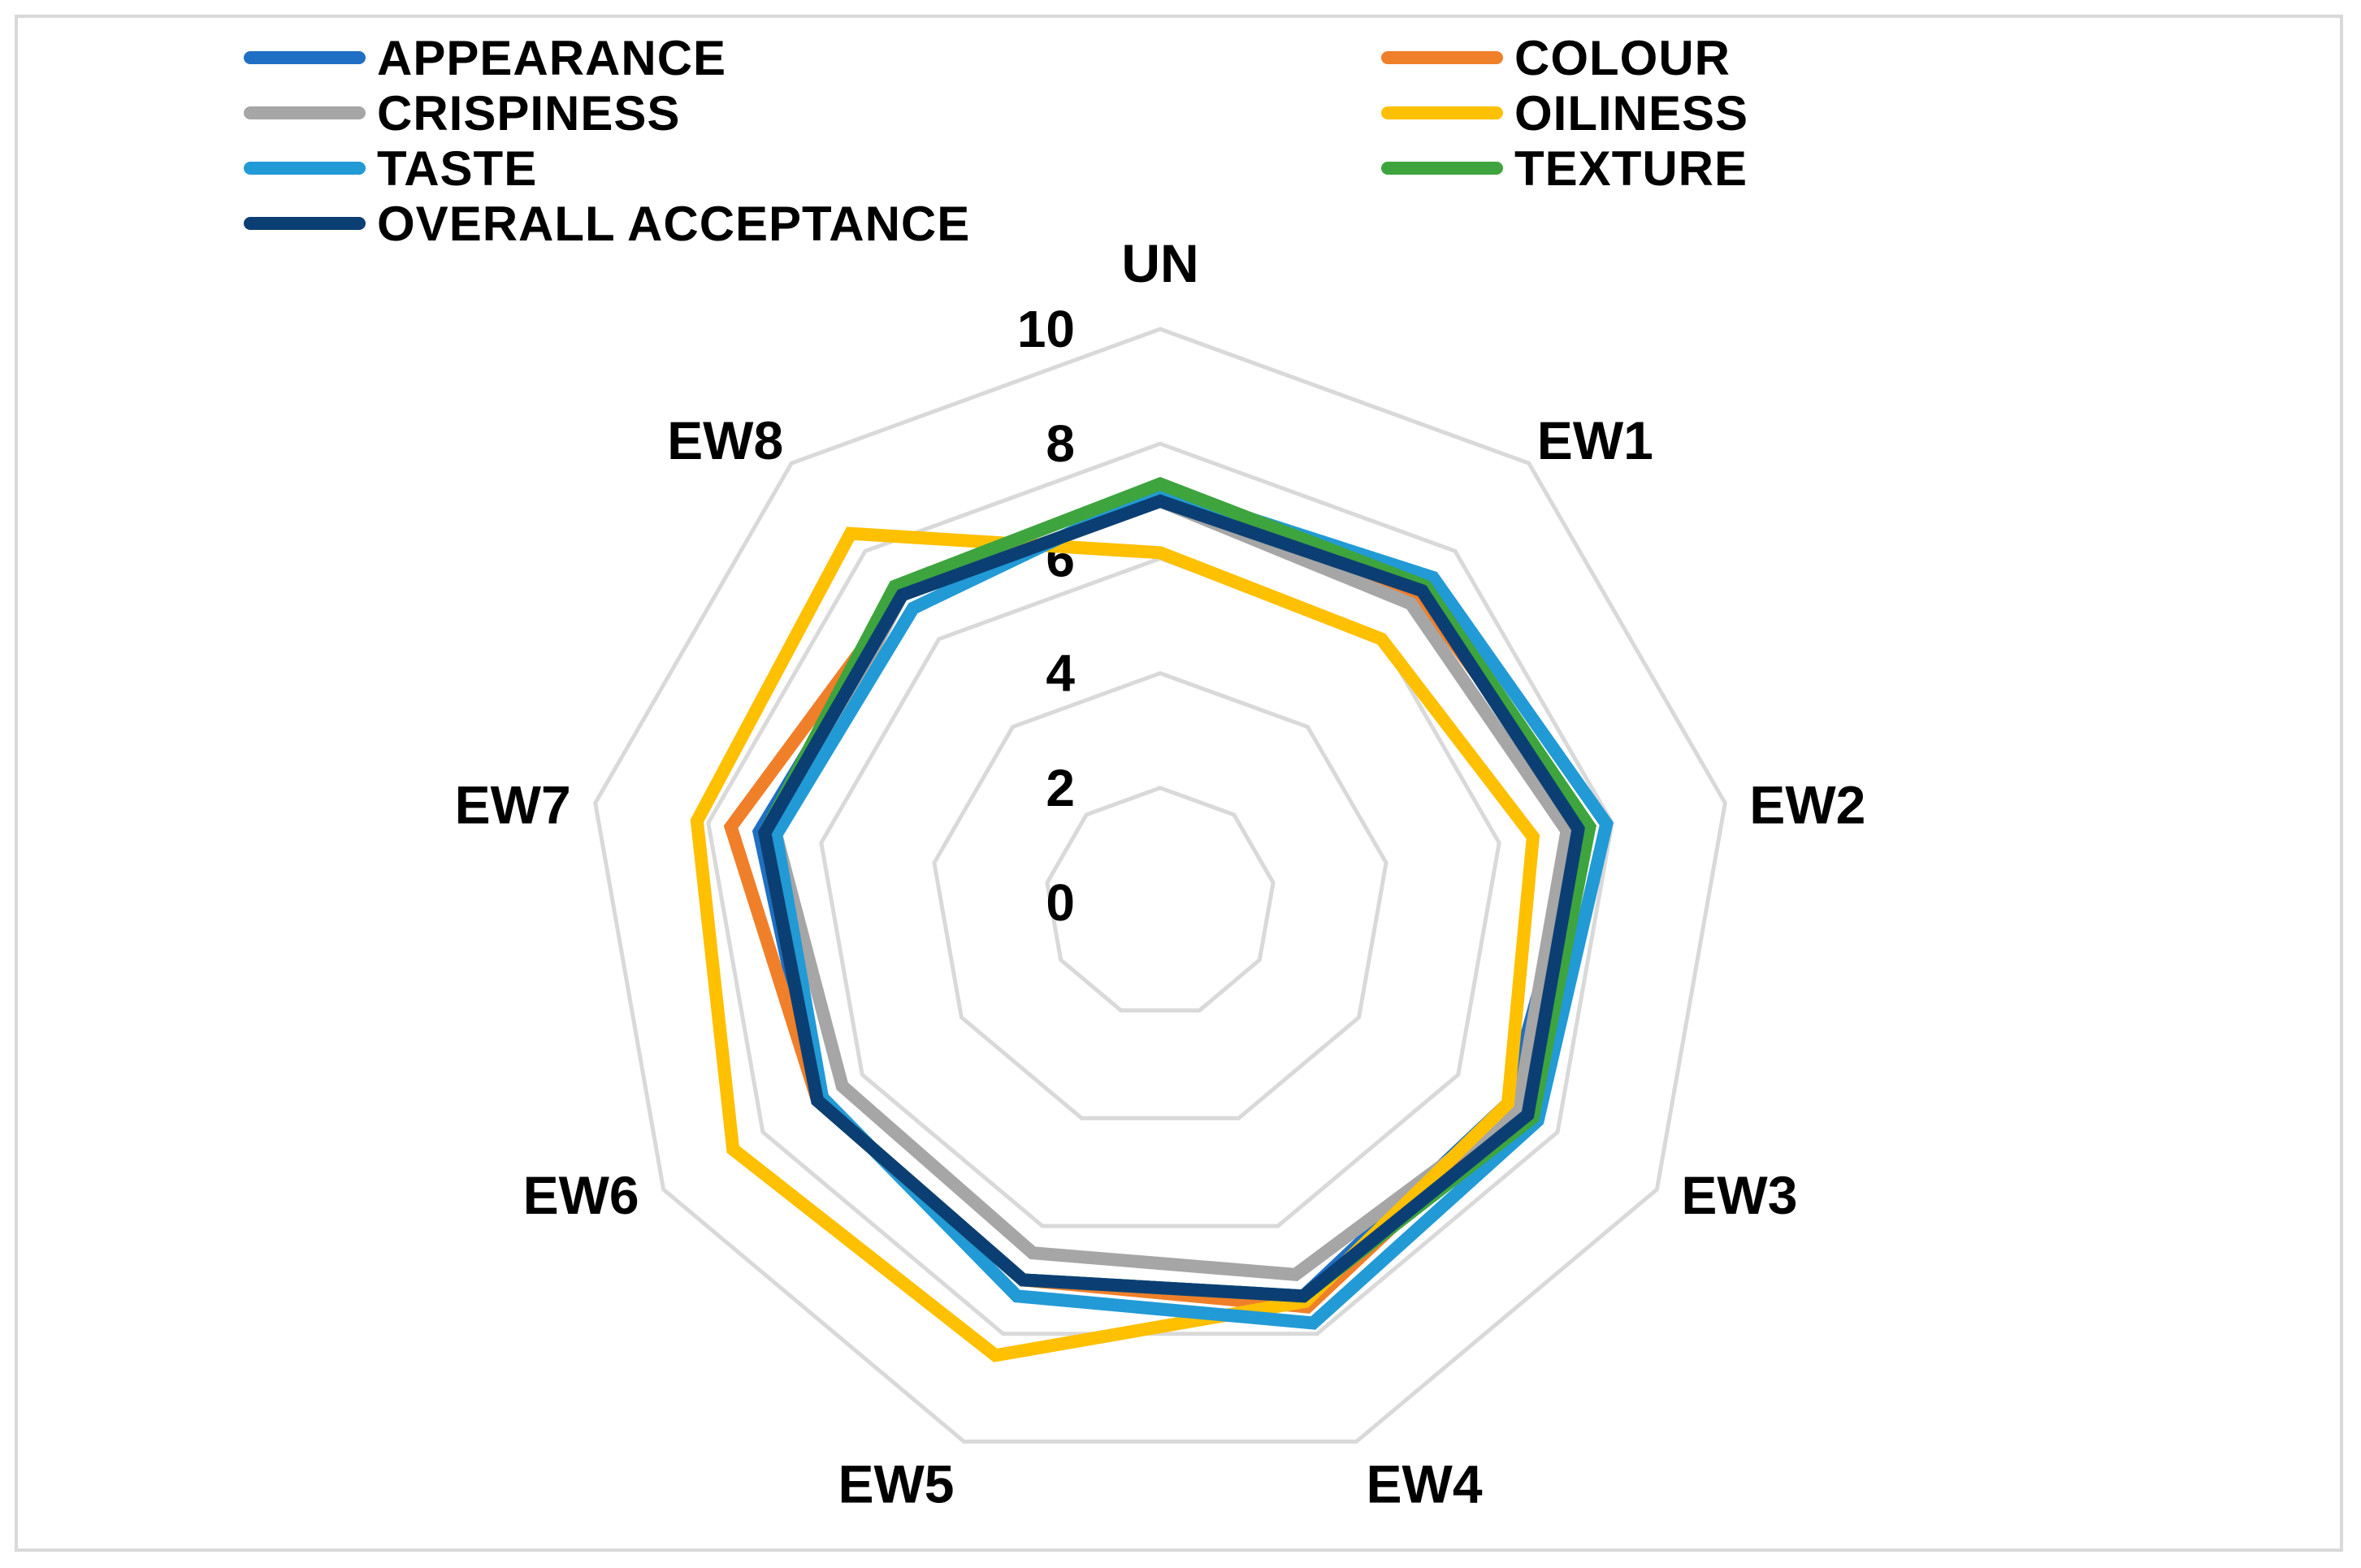 Image resolution: width=2361 pixels, height=1568 pixels. Describe the element at coordinates (1631, 168) in the screenshot. I see `legend-label: TEXTURE` at that location.